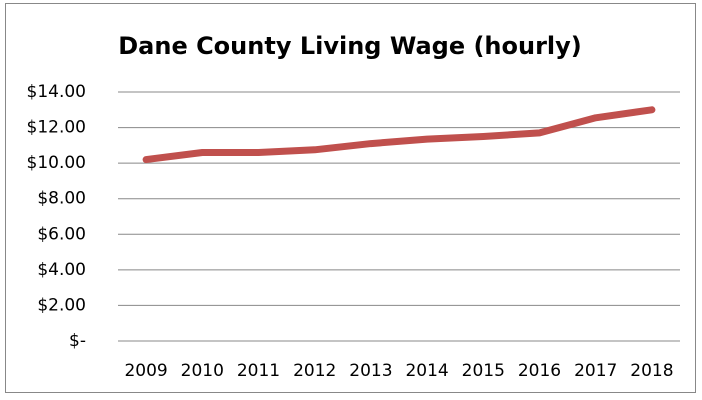  Describe the element at coordinates (426, 371) in the screenshot. I see `x-tick-label: 2014` at that location.